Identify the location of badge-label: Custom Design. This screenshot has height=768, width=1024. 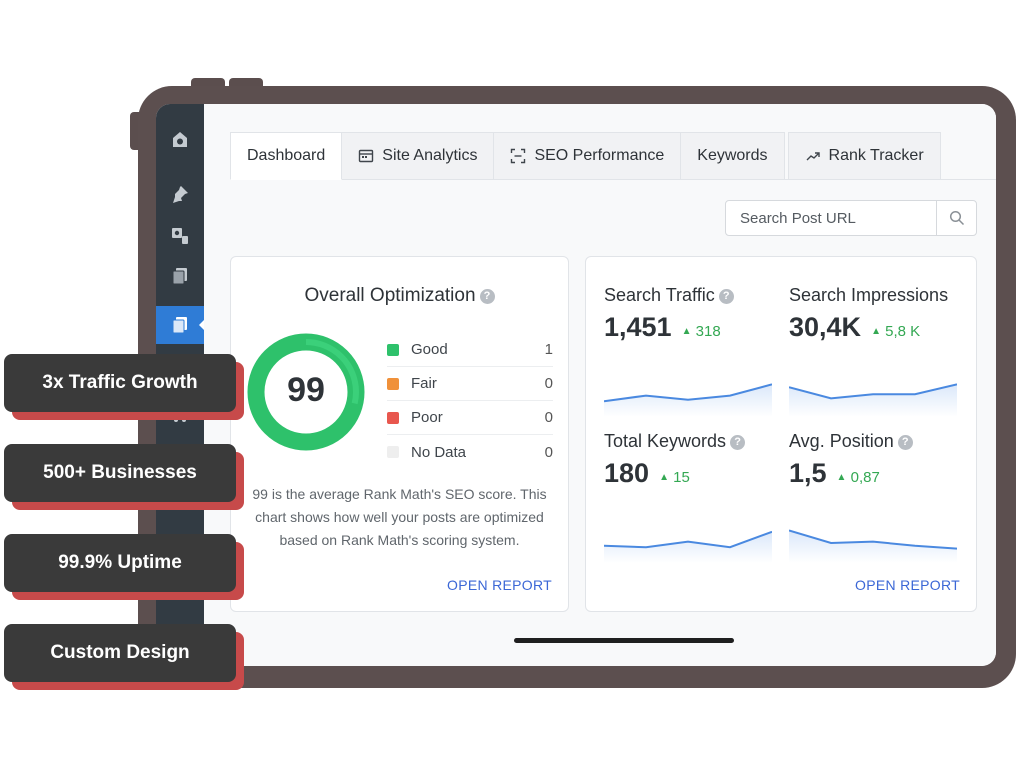
(120, 653).